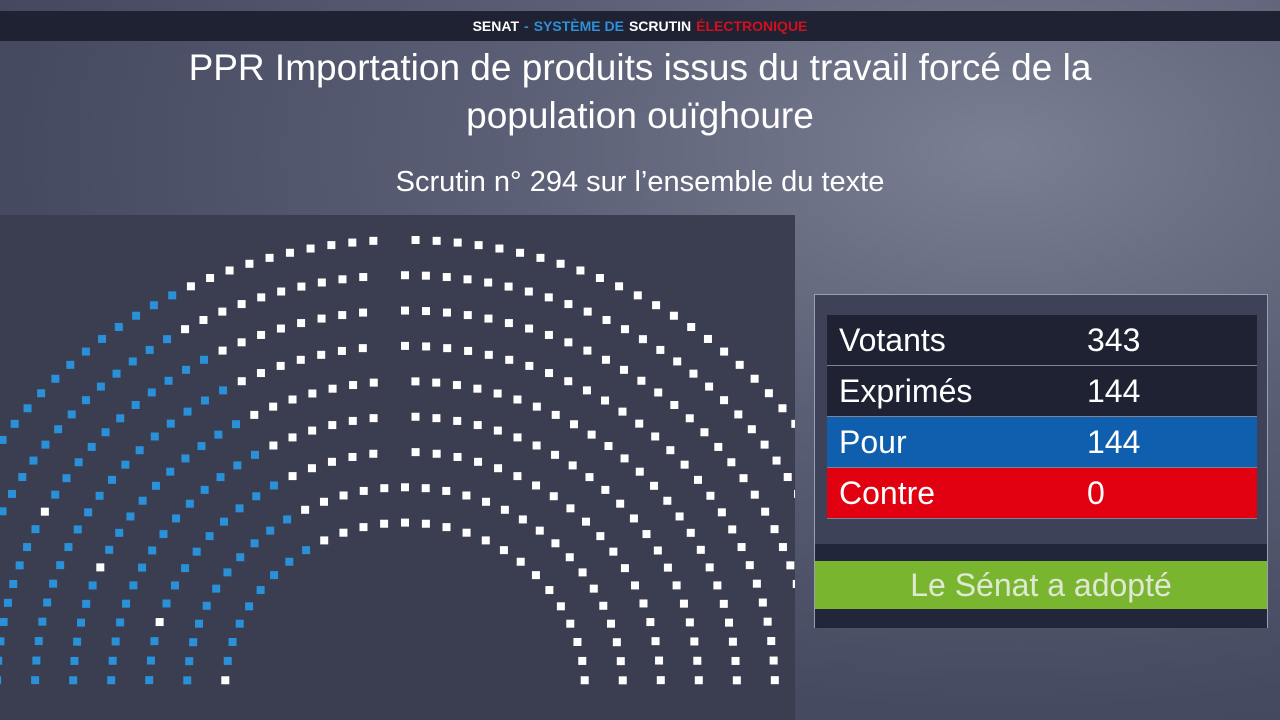 Image resolution: width=1280 pixels, height=720 pixels. I want to click on outcome-banner: Le Sénat a adopté, so click(1041, 585).